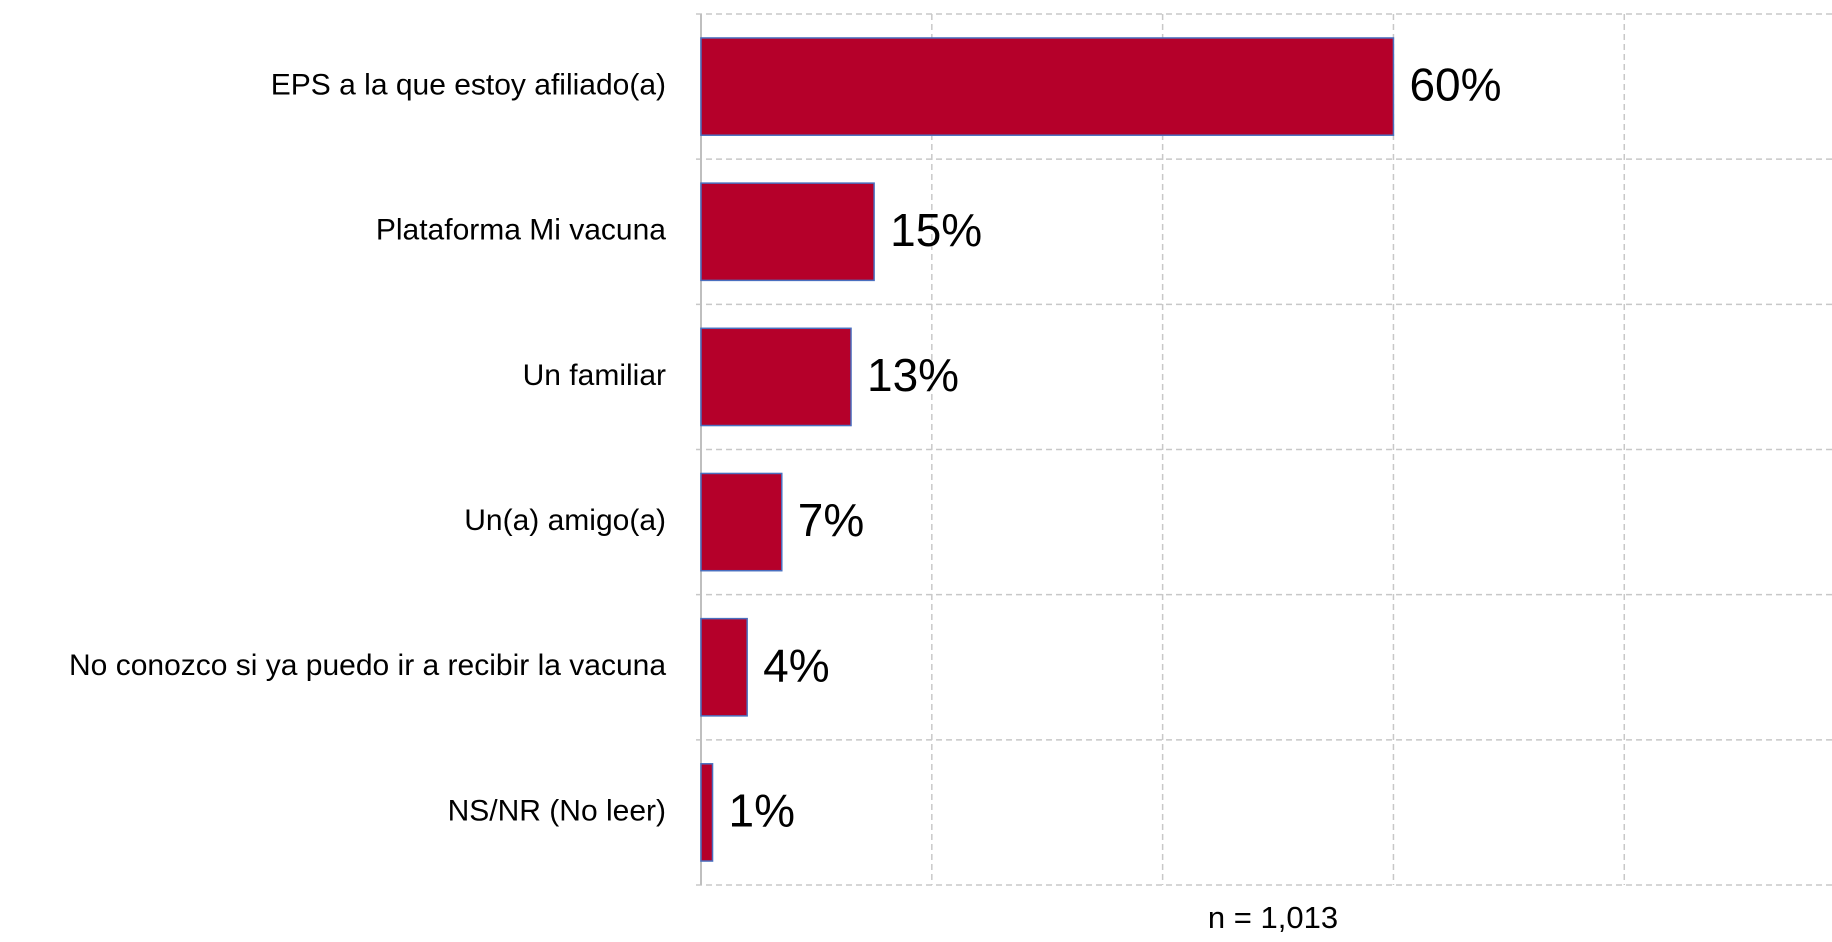 The height and width of the screenshot is (942, 1832). I want to click on value-label: 60%, so click(1455, 85).